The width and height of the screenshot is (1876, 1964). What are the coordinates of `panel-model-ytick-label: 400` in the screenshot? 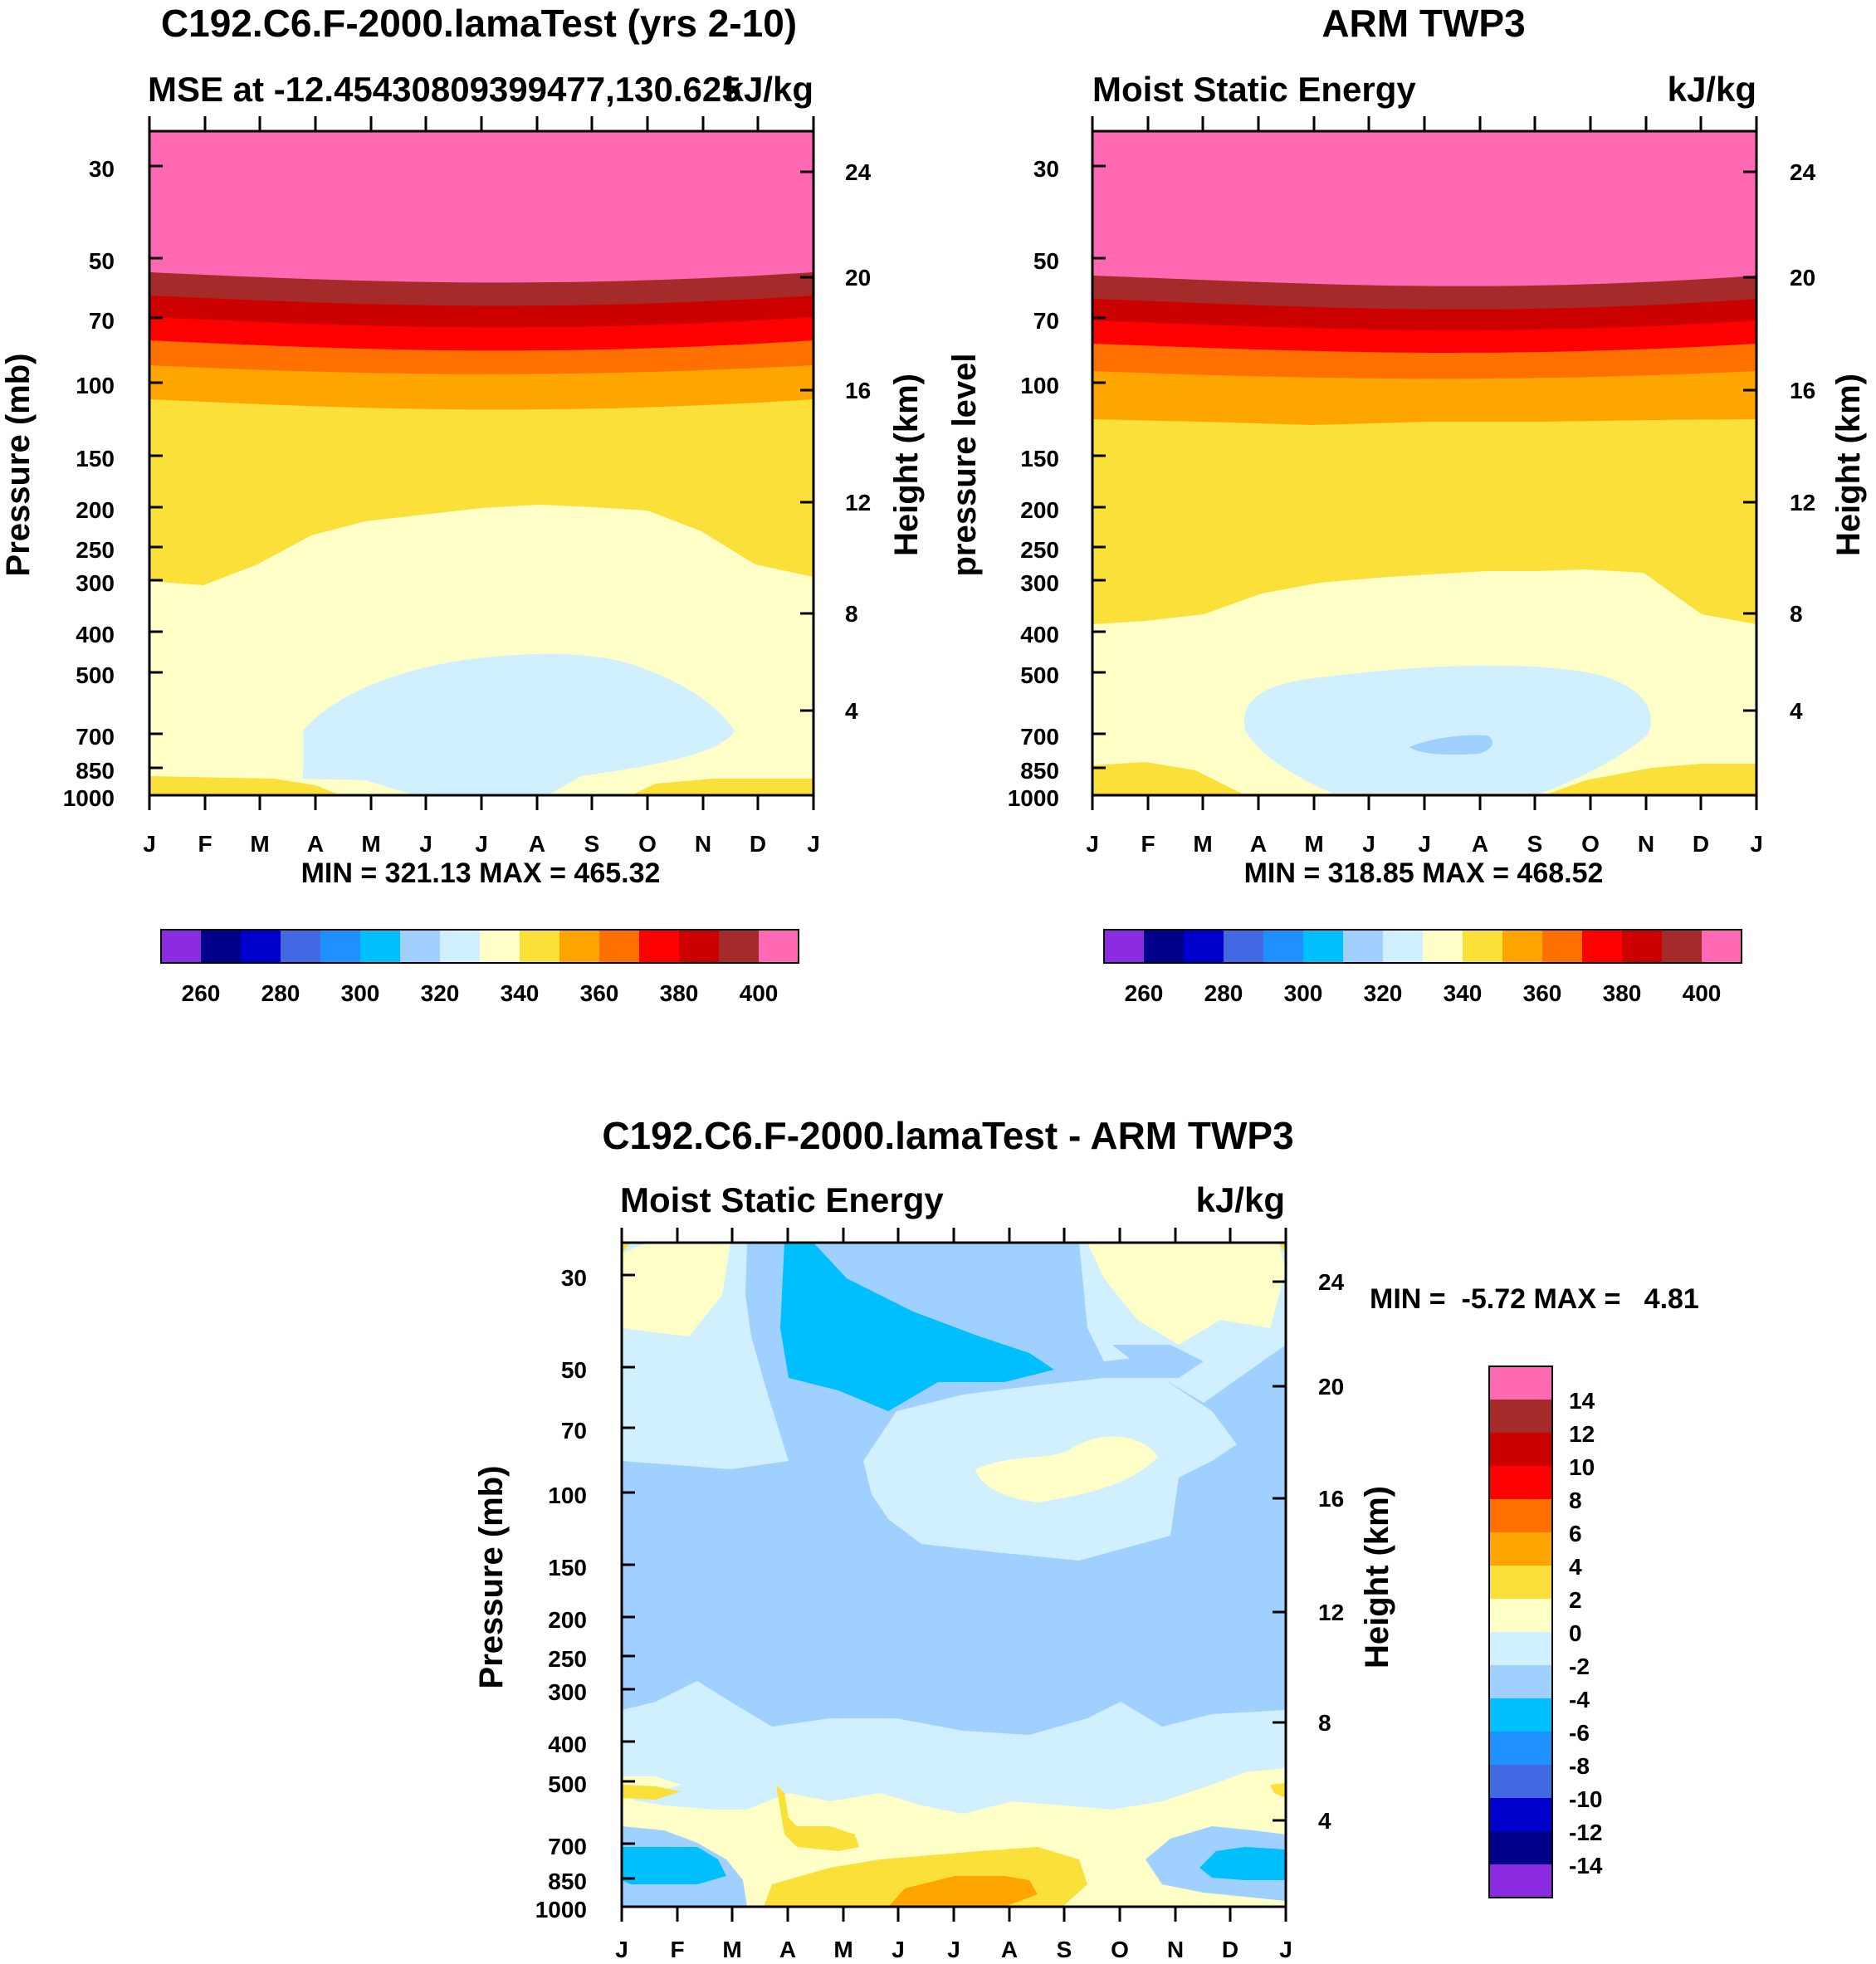 It's located at (95, 634).